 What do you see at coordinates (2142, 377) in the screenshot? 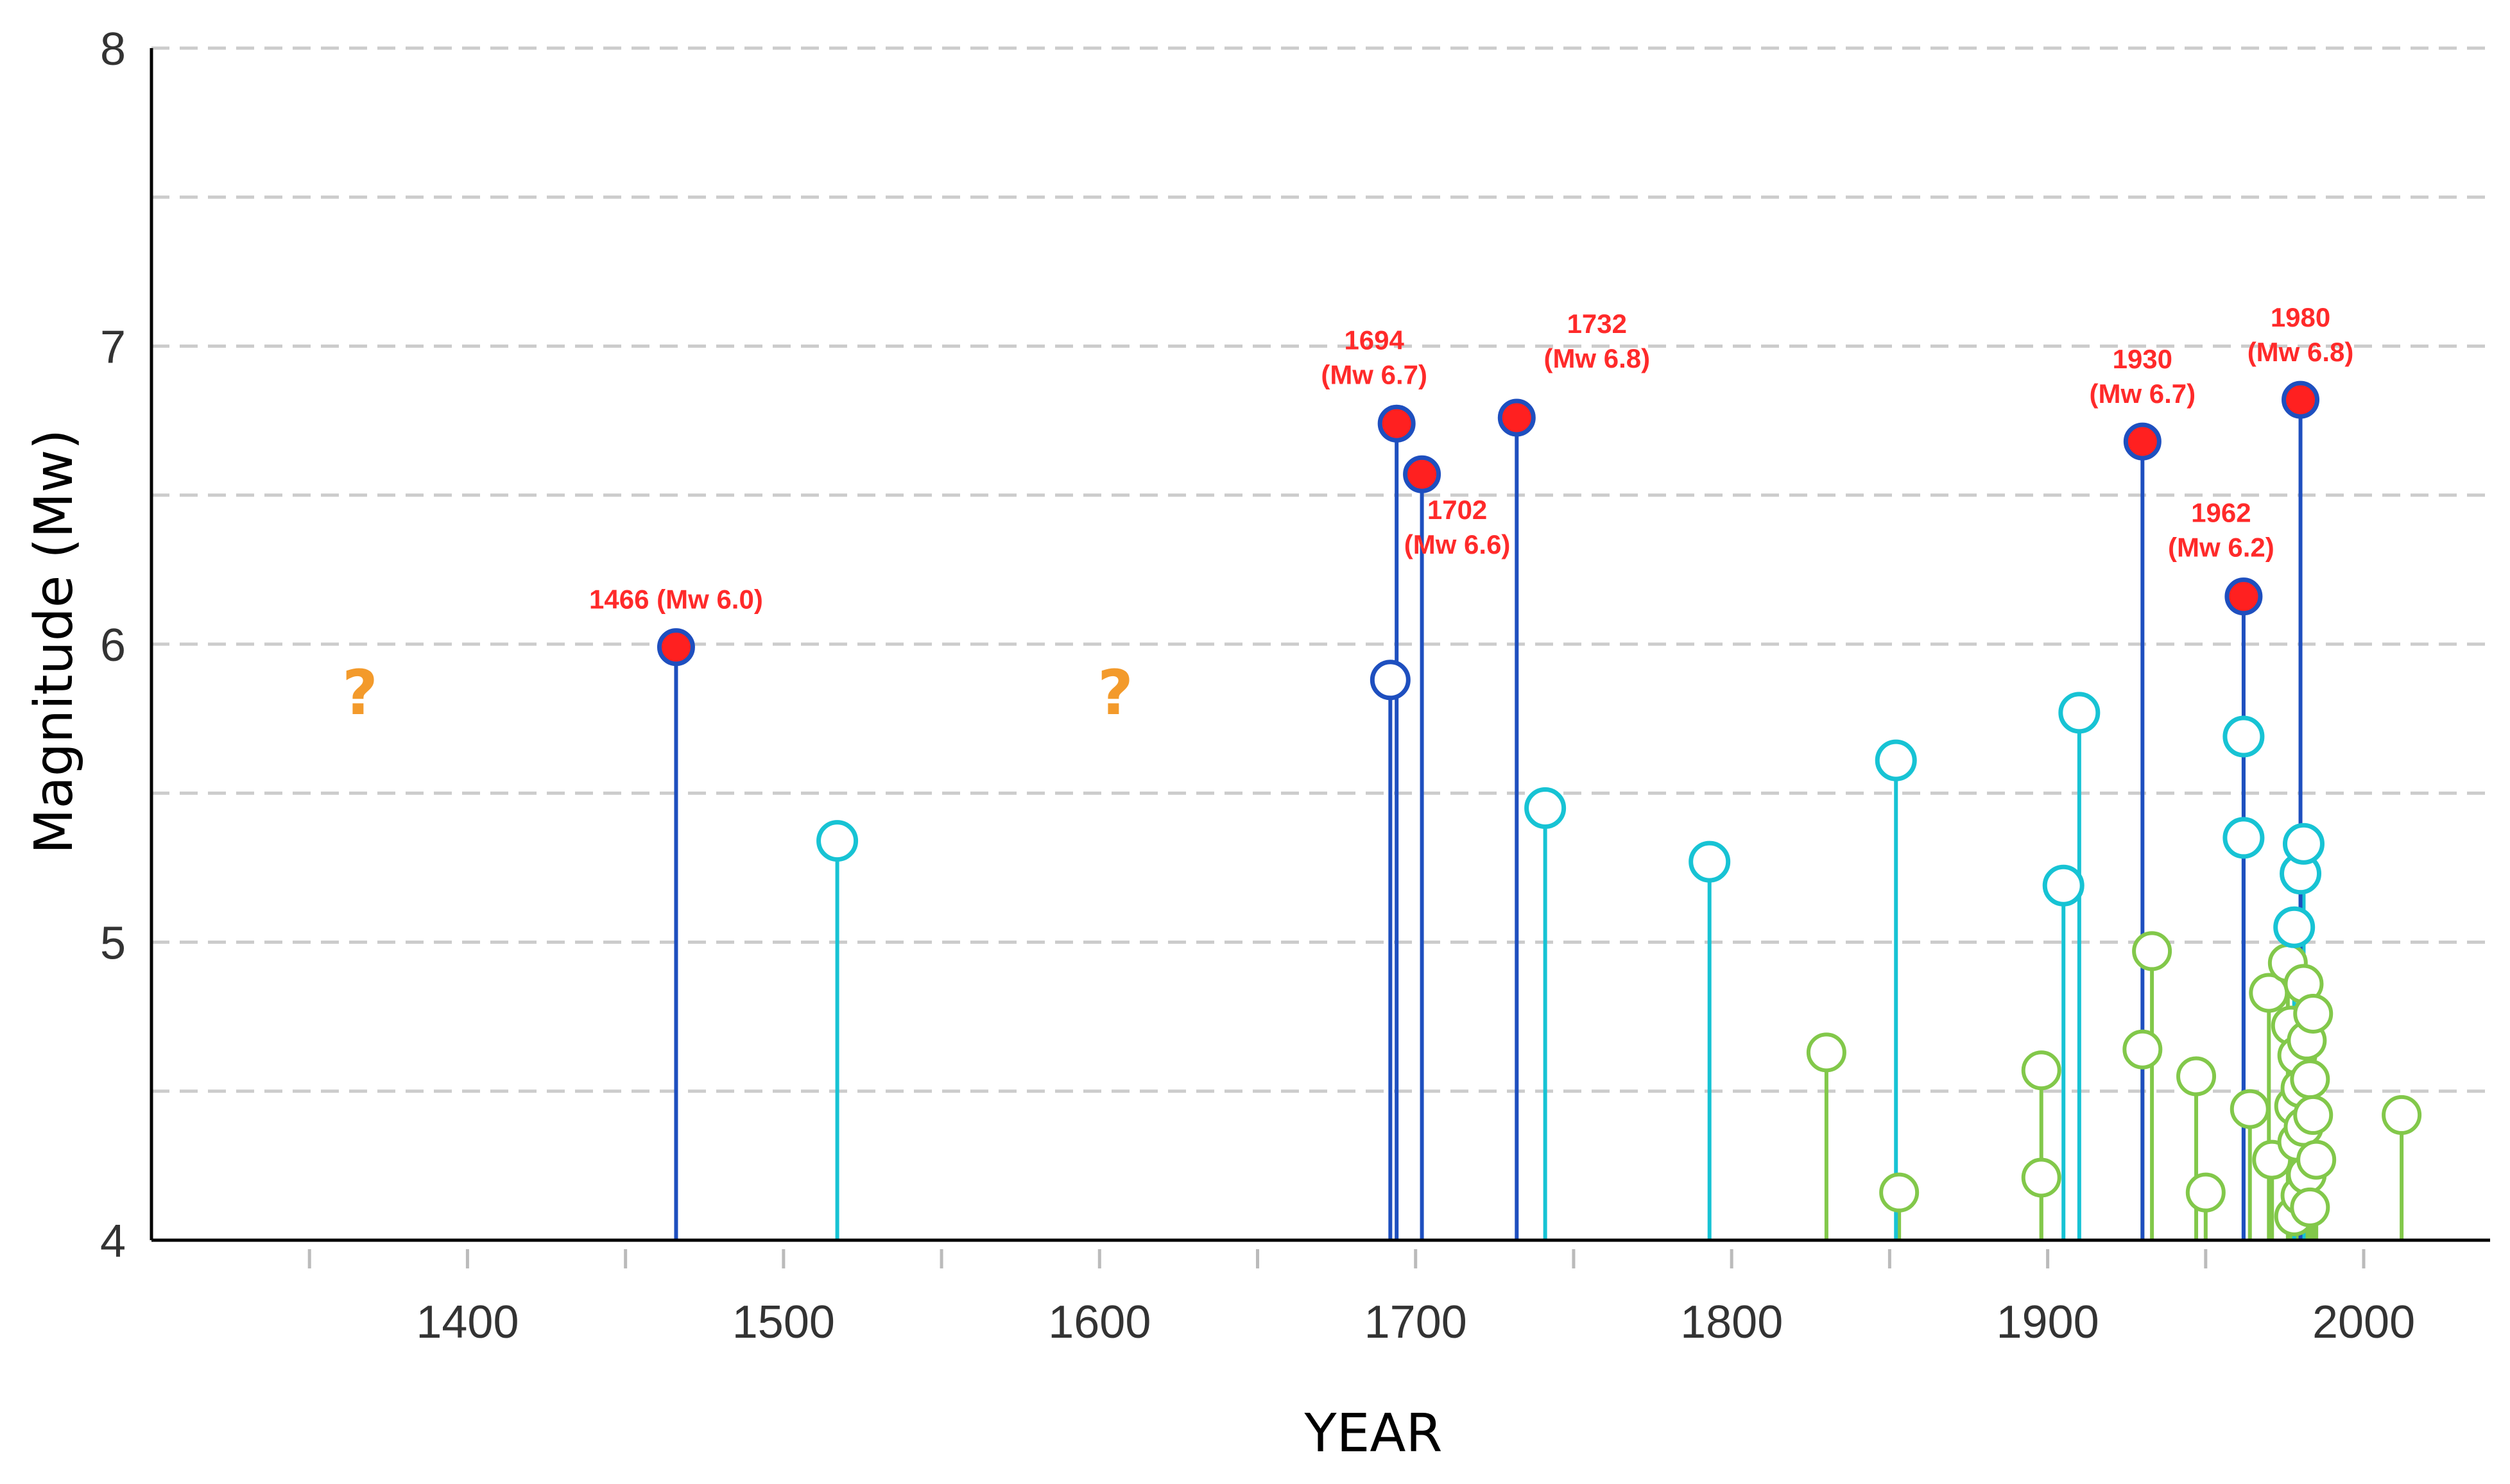
I see `annotation-label: 1930 (Mw 6.7)` at bounding box center [2142, 377].